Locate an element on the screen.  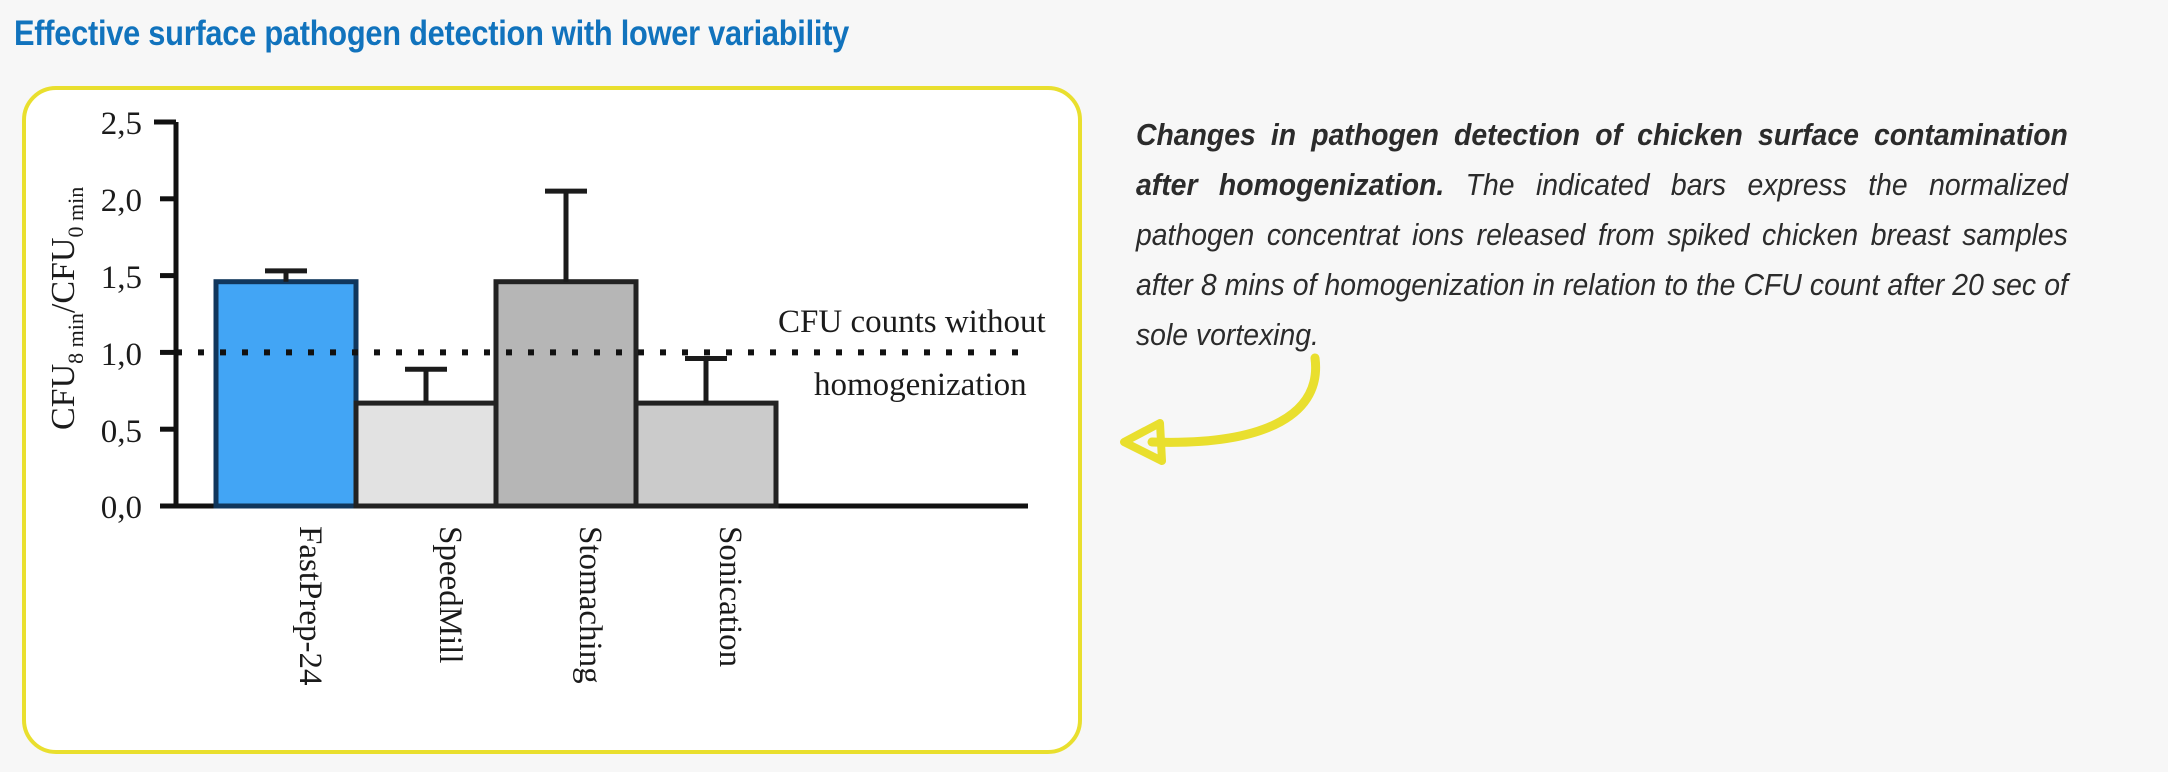
ytick-label-0-0: 0,0 is located at coordinates (121, 508).